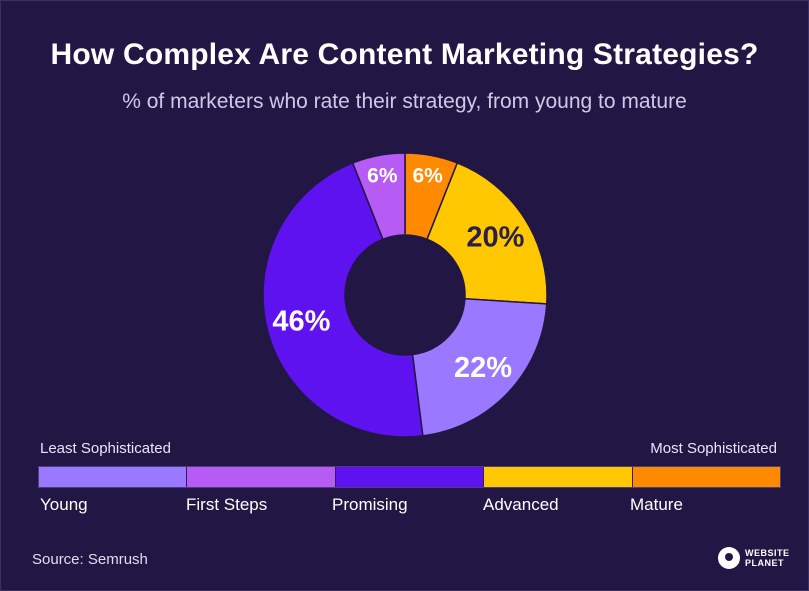  I want to click on slice-label-first-steps: 6%, so click(382, 176).